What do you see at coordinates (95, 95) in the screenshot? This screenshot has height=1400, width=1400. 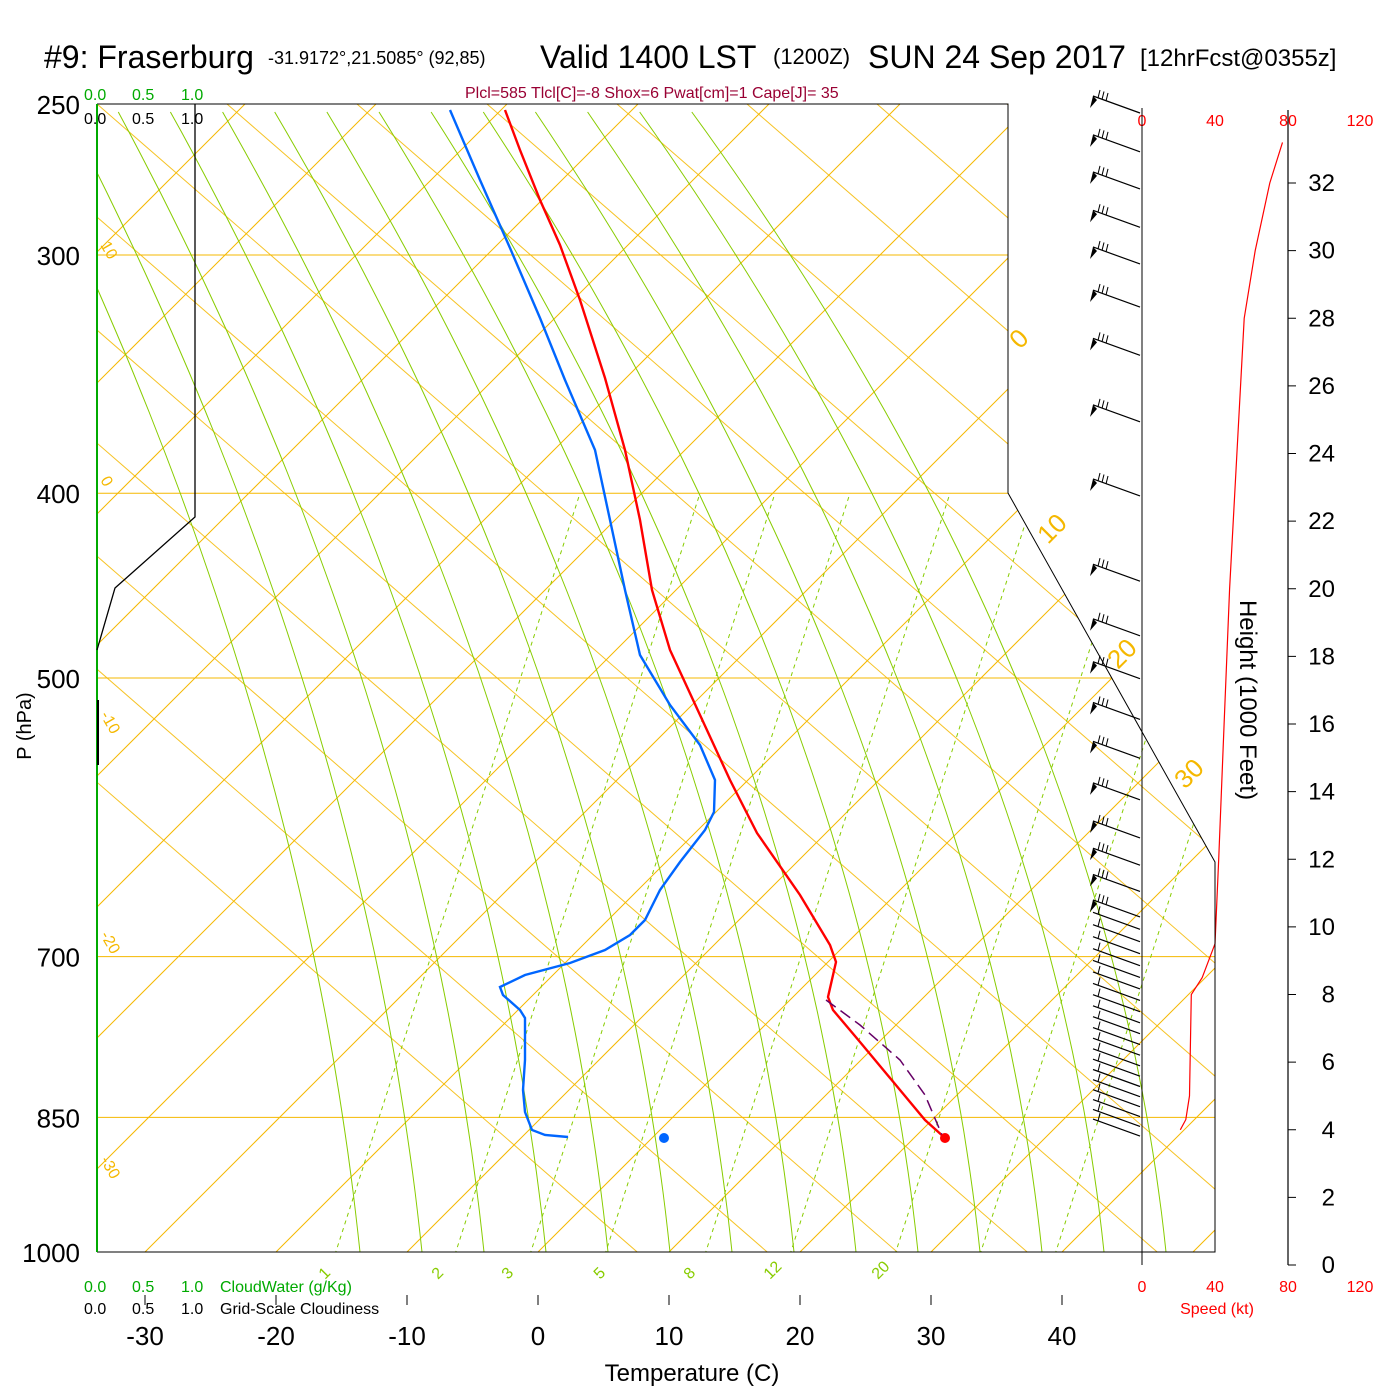 I see `cloud-top-green-0: 0.0` at bounding box center [95, 95].